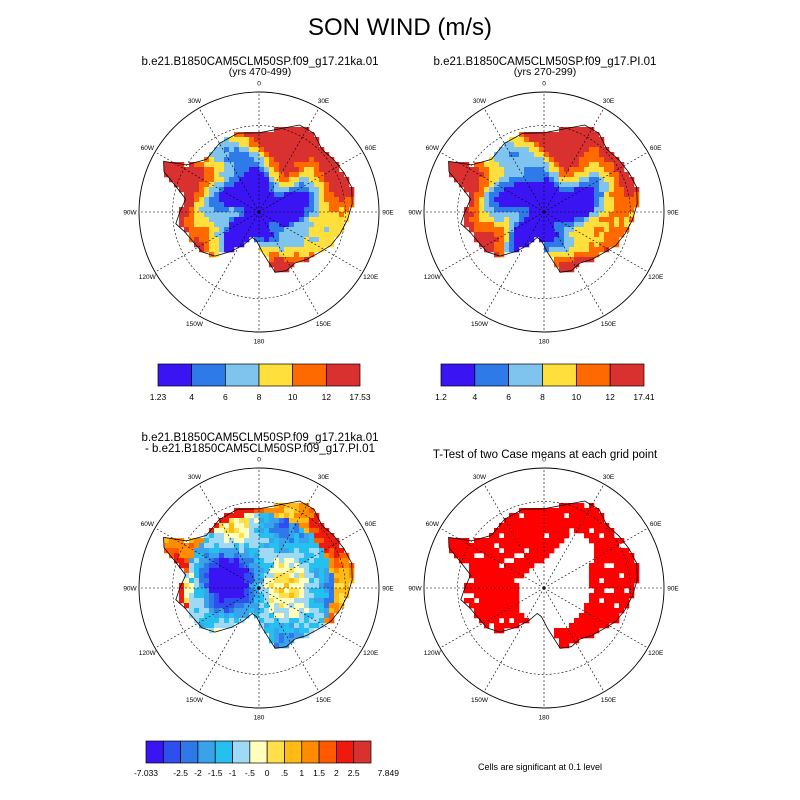 This screenshot has height=800, width=800. I want to click on panel1-subtitle: (yrs 470-499), so click(260, 72).